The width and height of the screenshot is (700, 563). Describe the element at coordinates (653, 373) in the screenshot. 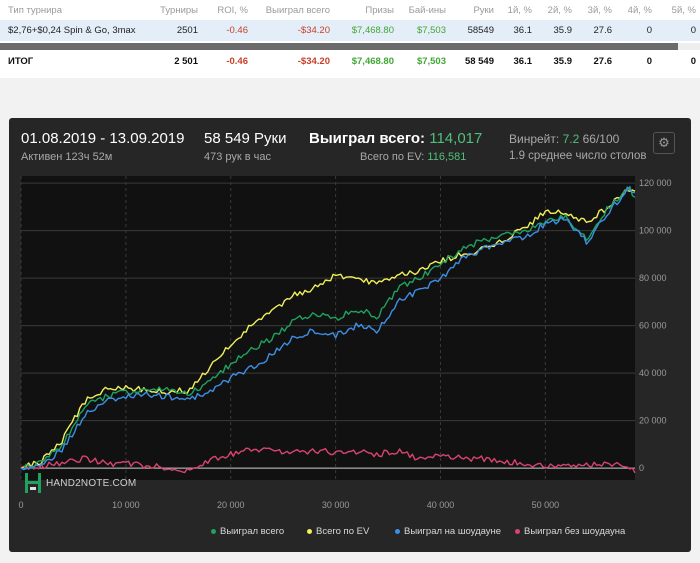

I see `y-tick-label: 40 000` at that location.